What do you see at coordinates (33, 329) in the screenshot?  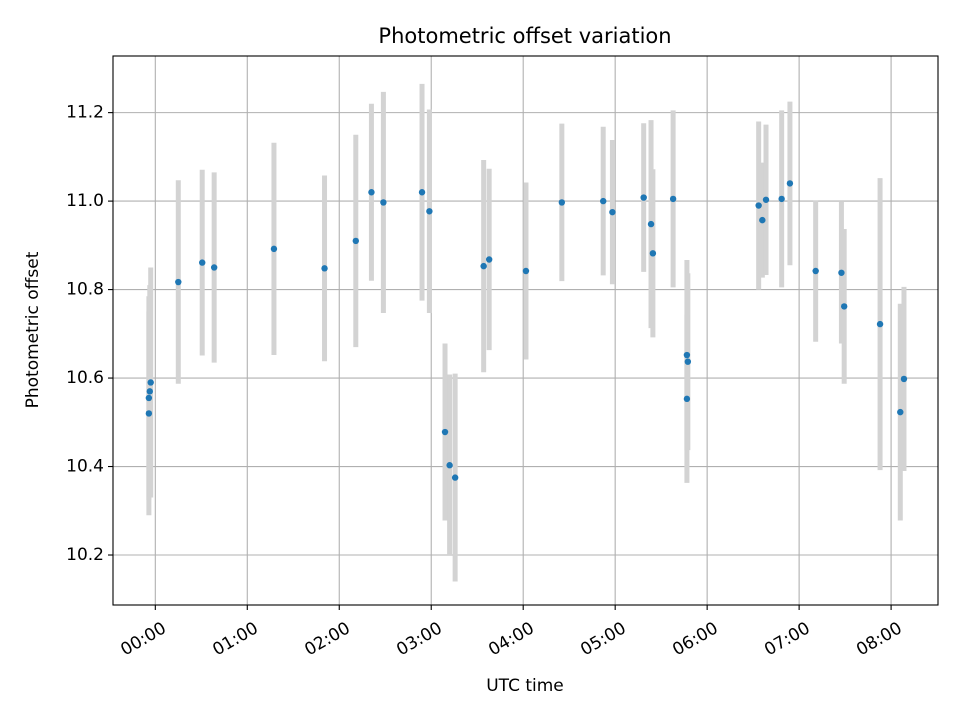 I see `y-axis-label: Photometric offset` at bounding box center [33, 329].